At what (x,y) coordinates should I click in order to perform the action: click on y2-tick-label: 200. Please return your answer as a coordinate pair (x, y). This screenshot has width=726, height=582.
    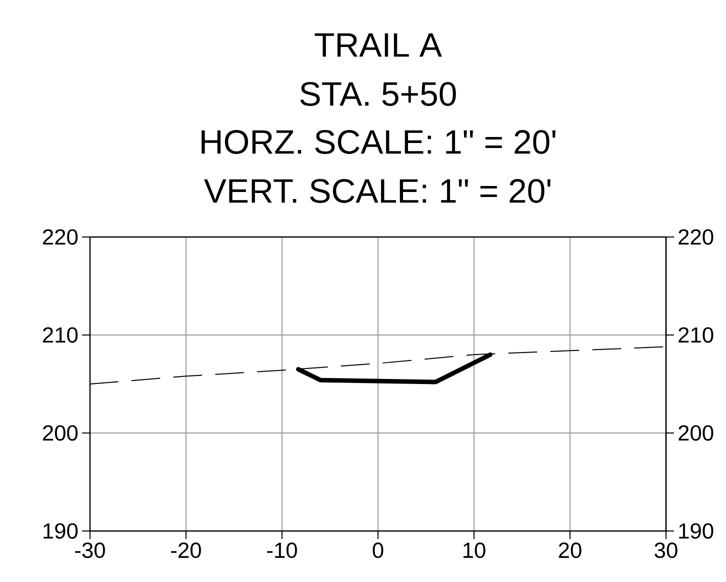
    Looking at the image, I should click on (696, 433).